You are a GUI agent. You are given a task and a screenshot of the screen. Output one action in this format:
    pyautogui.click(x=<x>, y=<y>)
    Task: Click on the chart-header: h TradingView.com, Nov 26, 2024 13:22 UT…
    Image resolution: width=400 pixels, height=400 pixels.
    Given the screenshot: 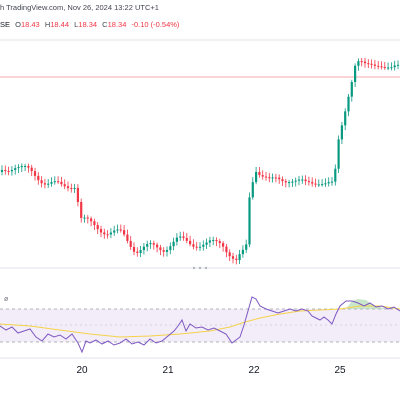 What is the action you would take?
    pyautogui.click(x=200, y=17)
    